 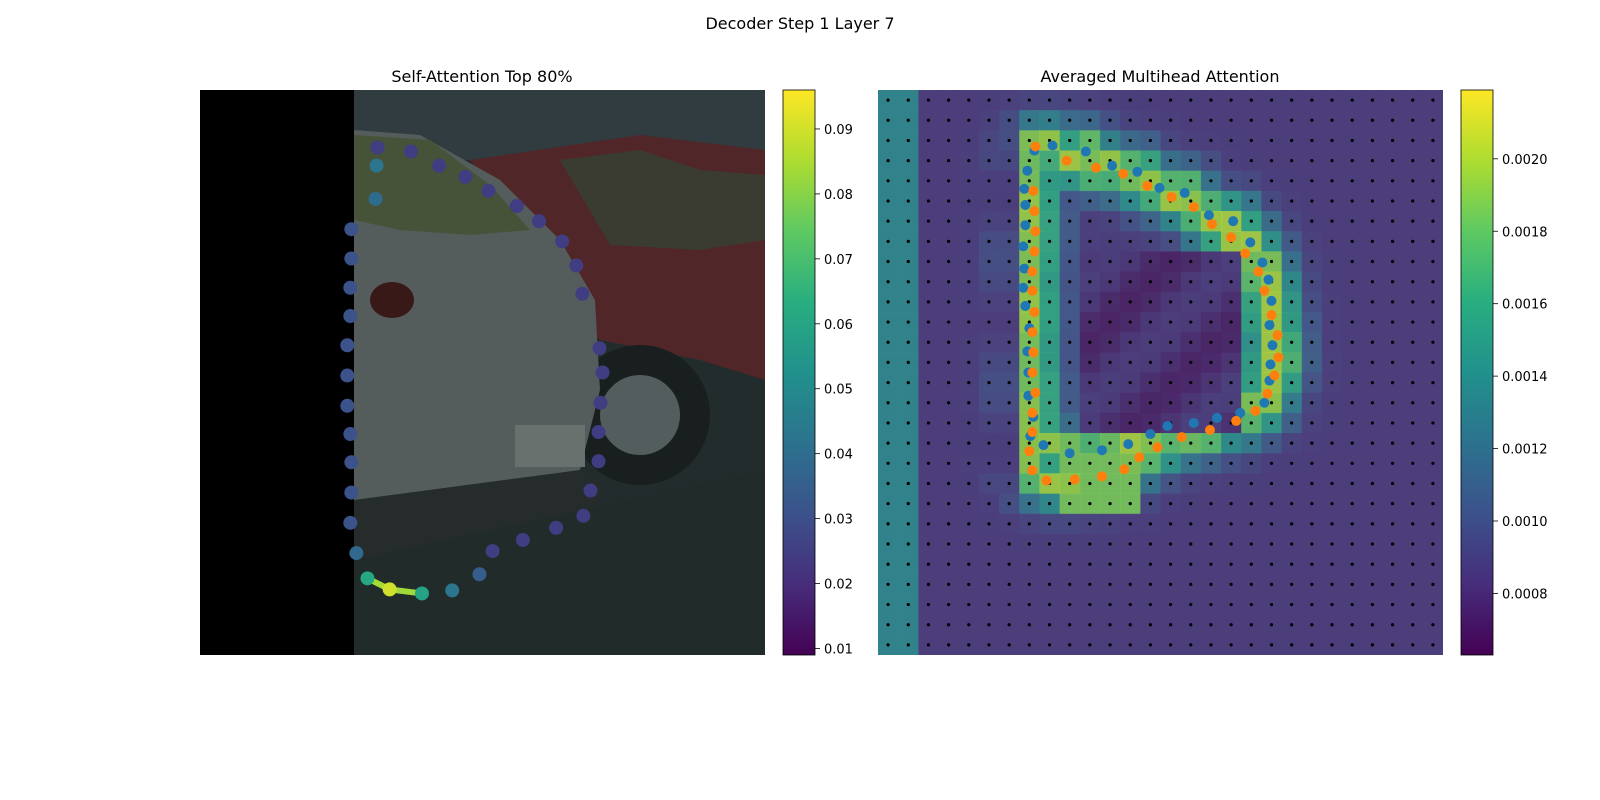 What do you see at coordinates (838, 585) in the screenshot?
I see `colorbar-tick-label: 0.02` at bounding box center [838, 585].